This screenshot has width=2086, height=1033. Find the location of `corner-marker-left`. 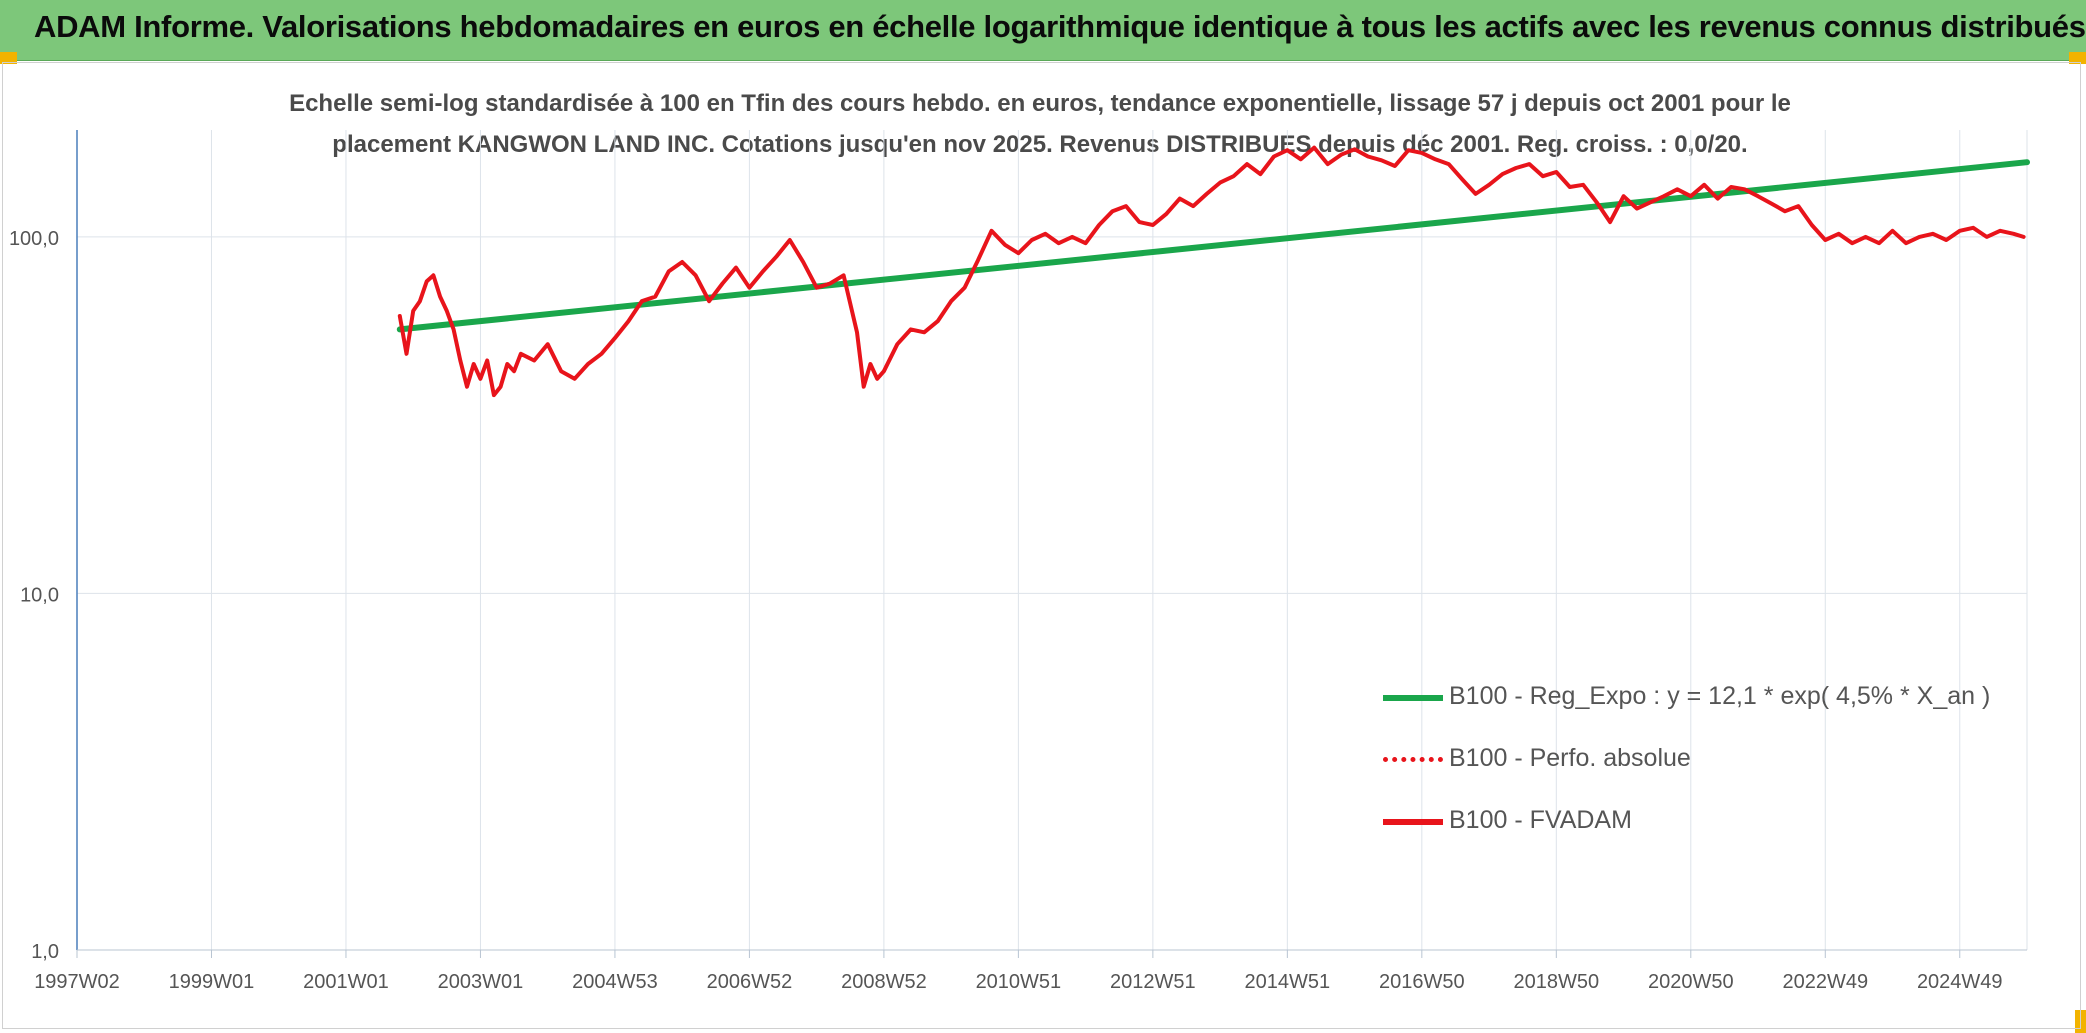

corner-marker-left is located at coordinates (8, 58).